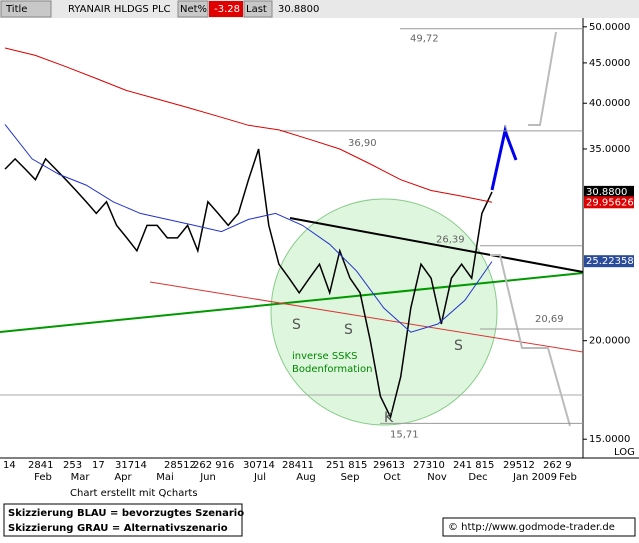  Describe the element at coordinates (324, 356) in the screenshot. I see `pattern-text: inverse SSKS` at that location.